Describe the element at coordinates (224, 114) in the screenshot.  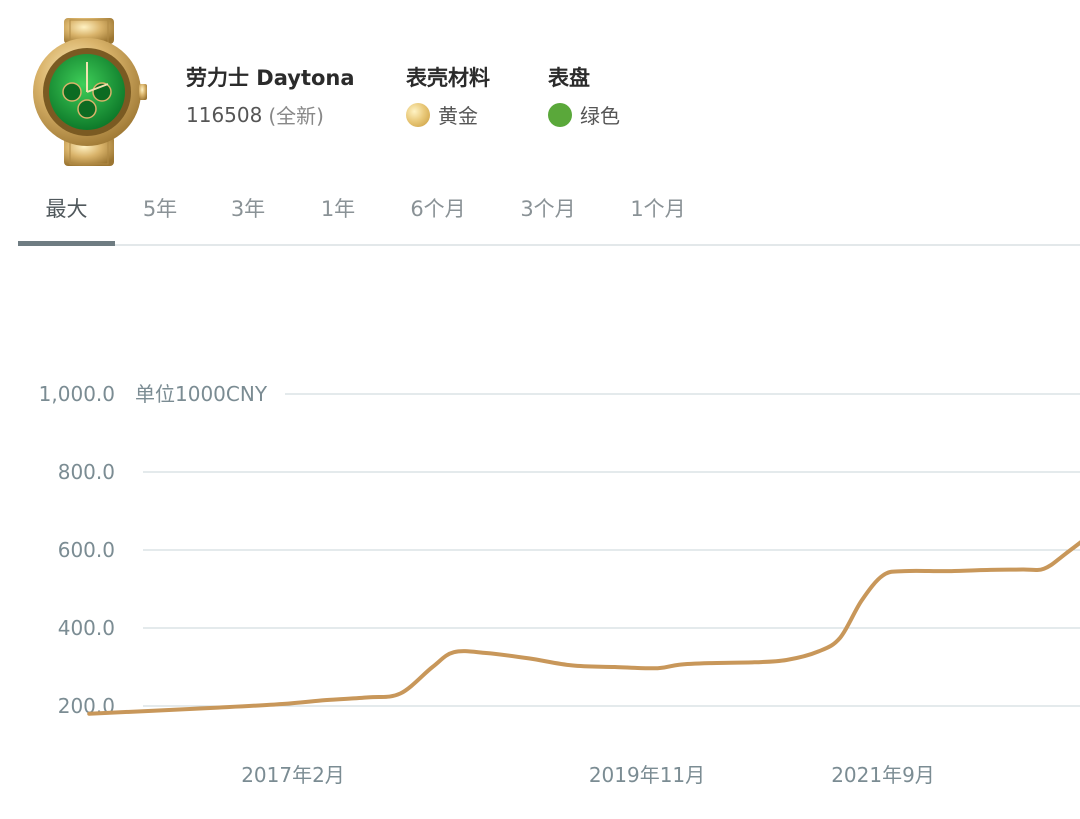
I see `product-reference: 116508` at that location.